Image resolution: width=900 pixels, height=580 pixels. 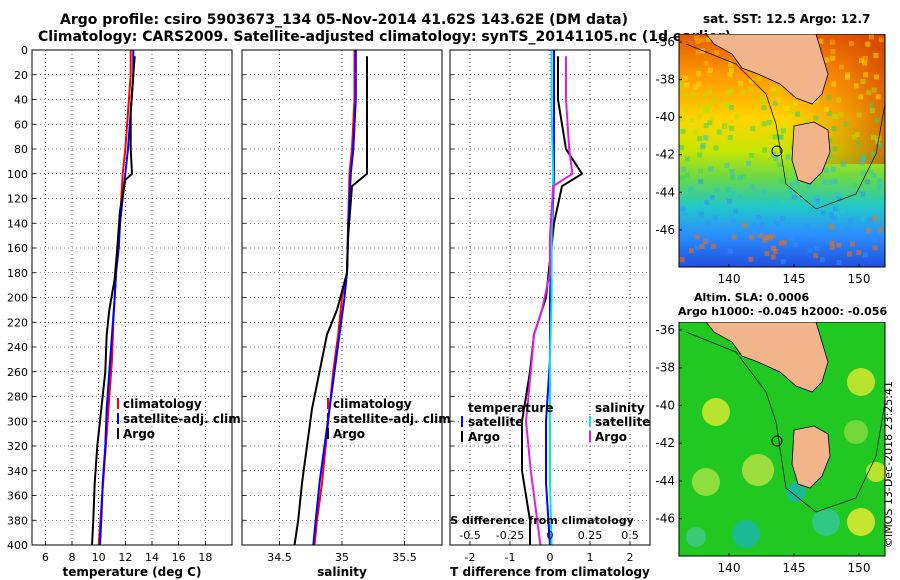 I want to click on y-tick-label: 240, so click(x=17, y=347).